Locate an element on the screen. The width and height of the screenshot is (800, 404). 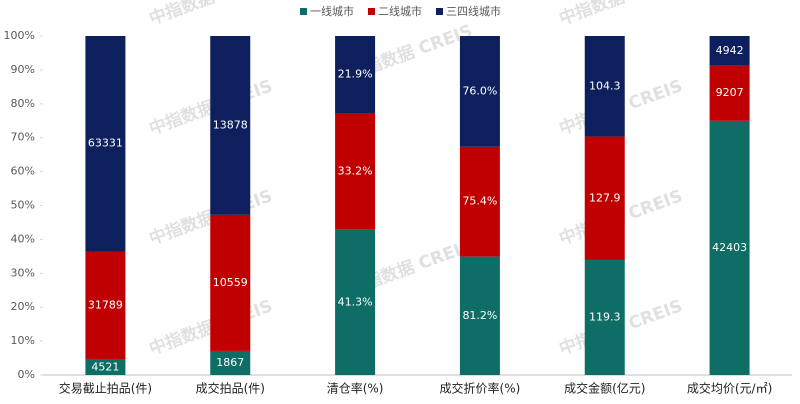
legend-label: 二线城市 is located at coordinates (400, 11).